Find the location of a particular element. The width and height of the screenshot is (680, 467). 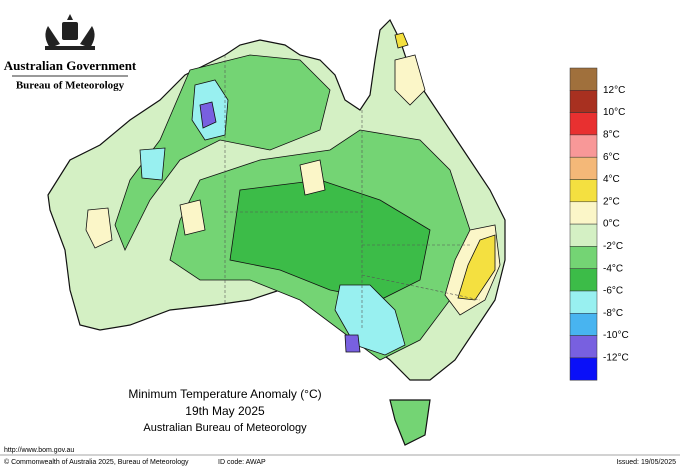

legend-label: 8°C is located at coordinates (611, 135).